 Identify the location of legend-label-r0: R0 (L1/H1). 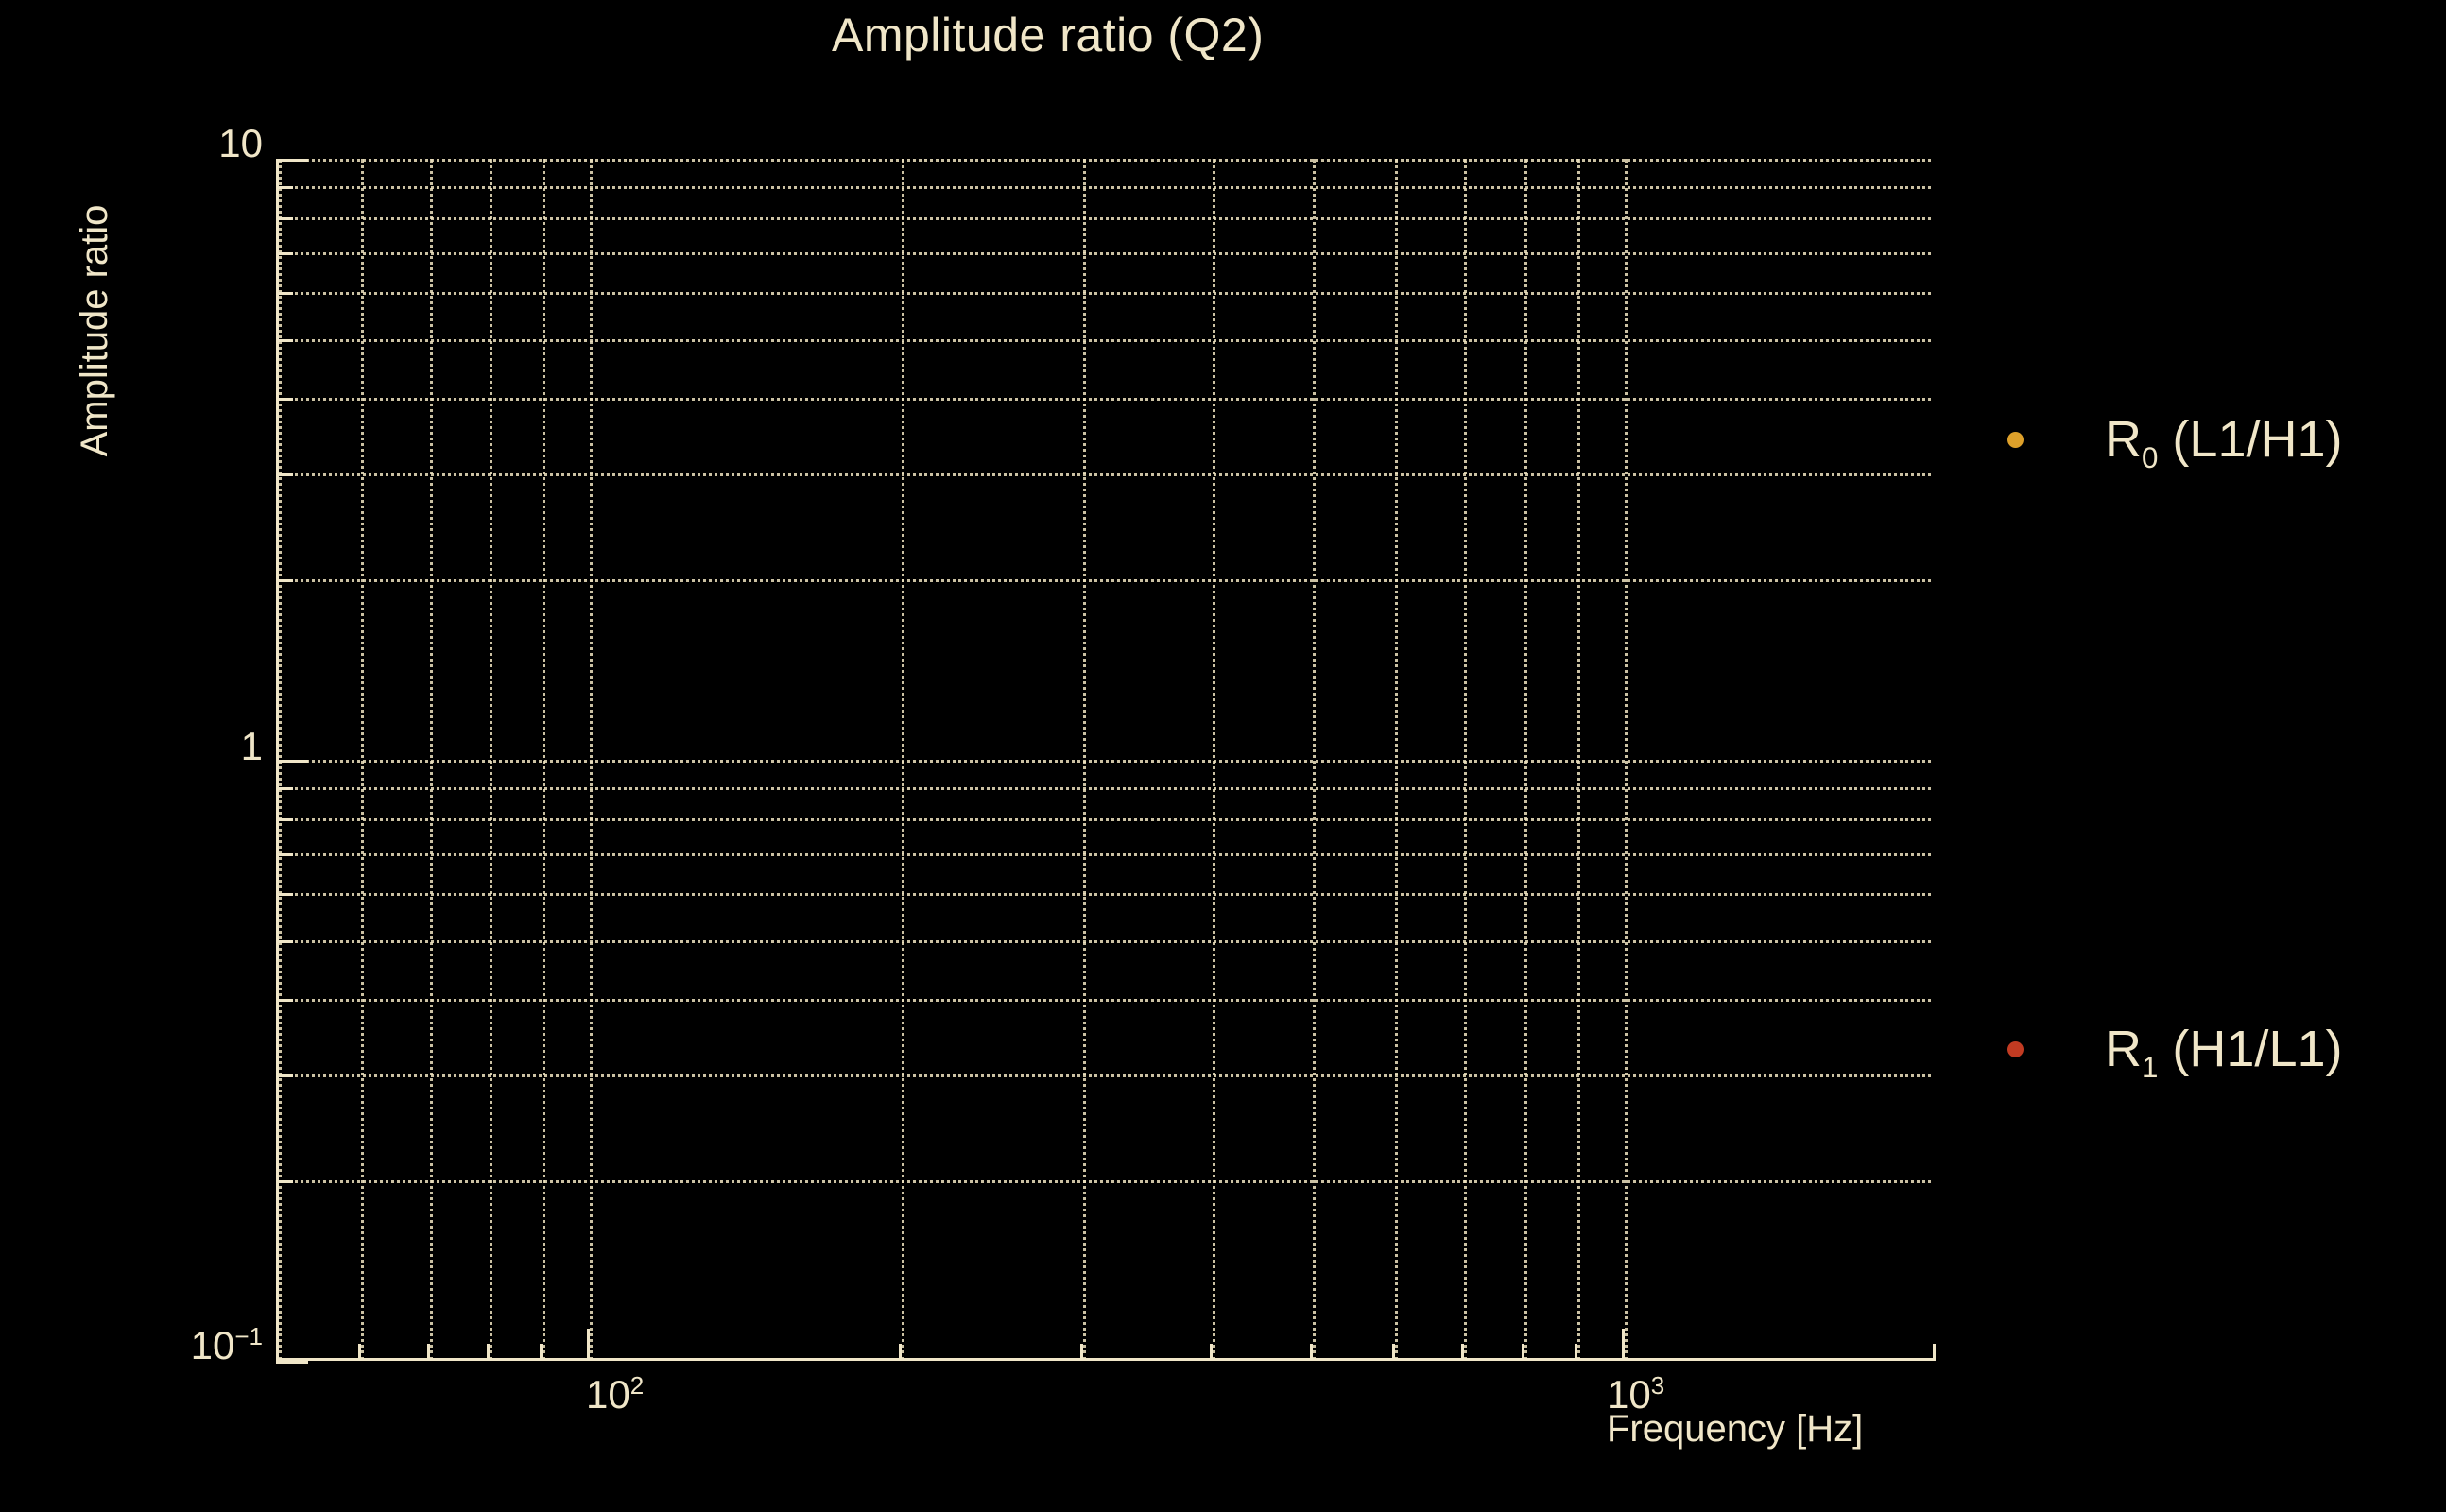
(2224, 442).